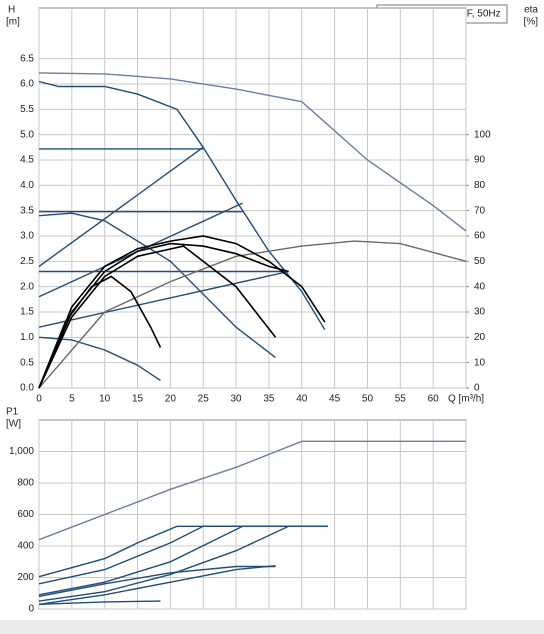 Image resolution: width=544 pixels, height=634 pixels. What do you see at coordinates (27, 58) in the screenshot?
I see `y-tick-label: 6.5` at bounding box center [27, 58].